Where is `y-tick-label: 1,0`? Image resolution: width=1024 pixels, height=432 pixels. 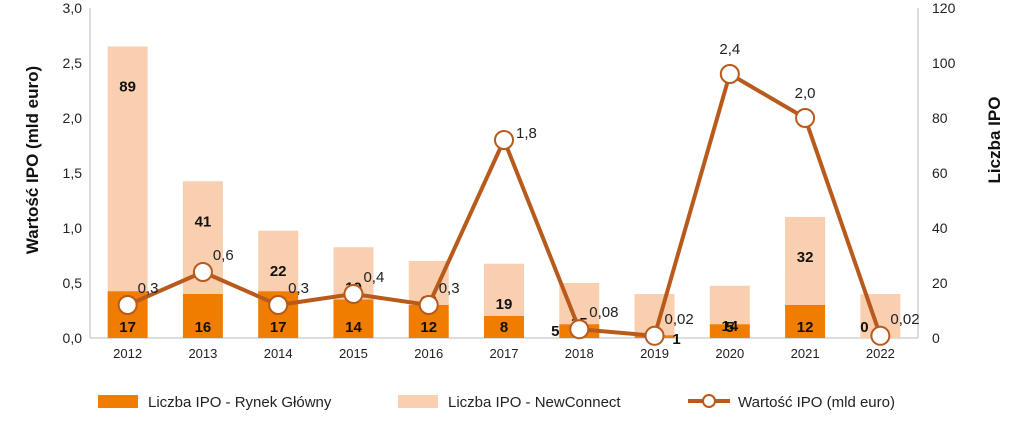 y-tick-label: 1,0 is located at coordinates (73, 228).